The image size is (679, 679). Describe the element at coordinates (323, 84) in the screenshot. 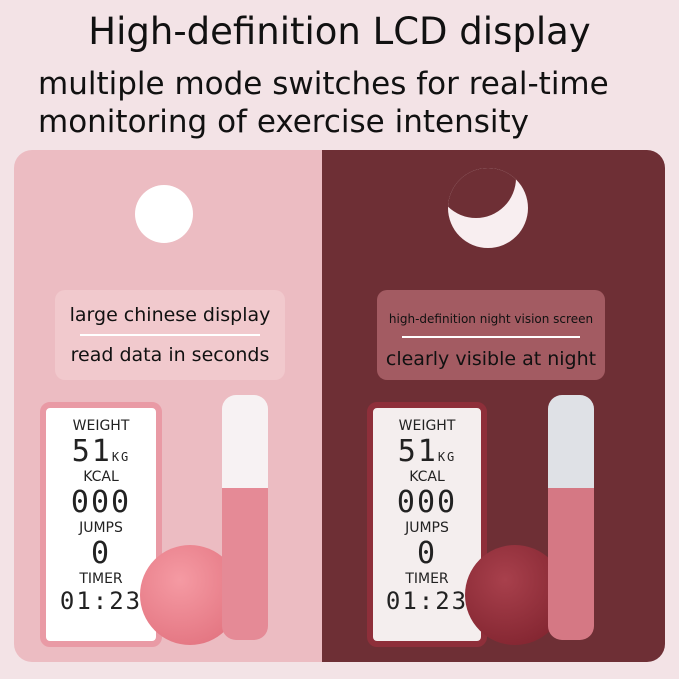

I see `subtitle-line-1: multiple mode switches for real-time` at that location.